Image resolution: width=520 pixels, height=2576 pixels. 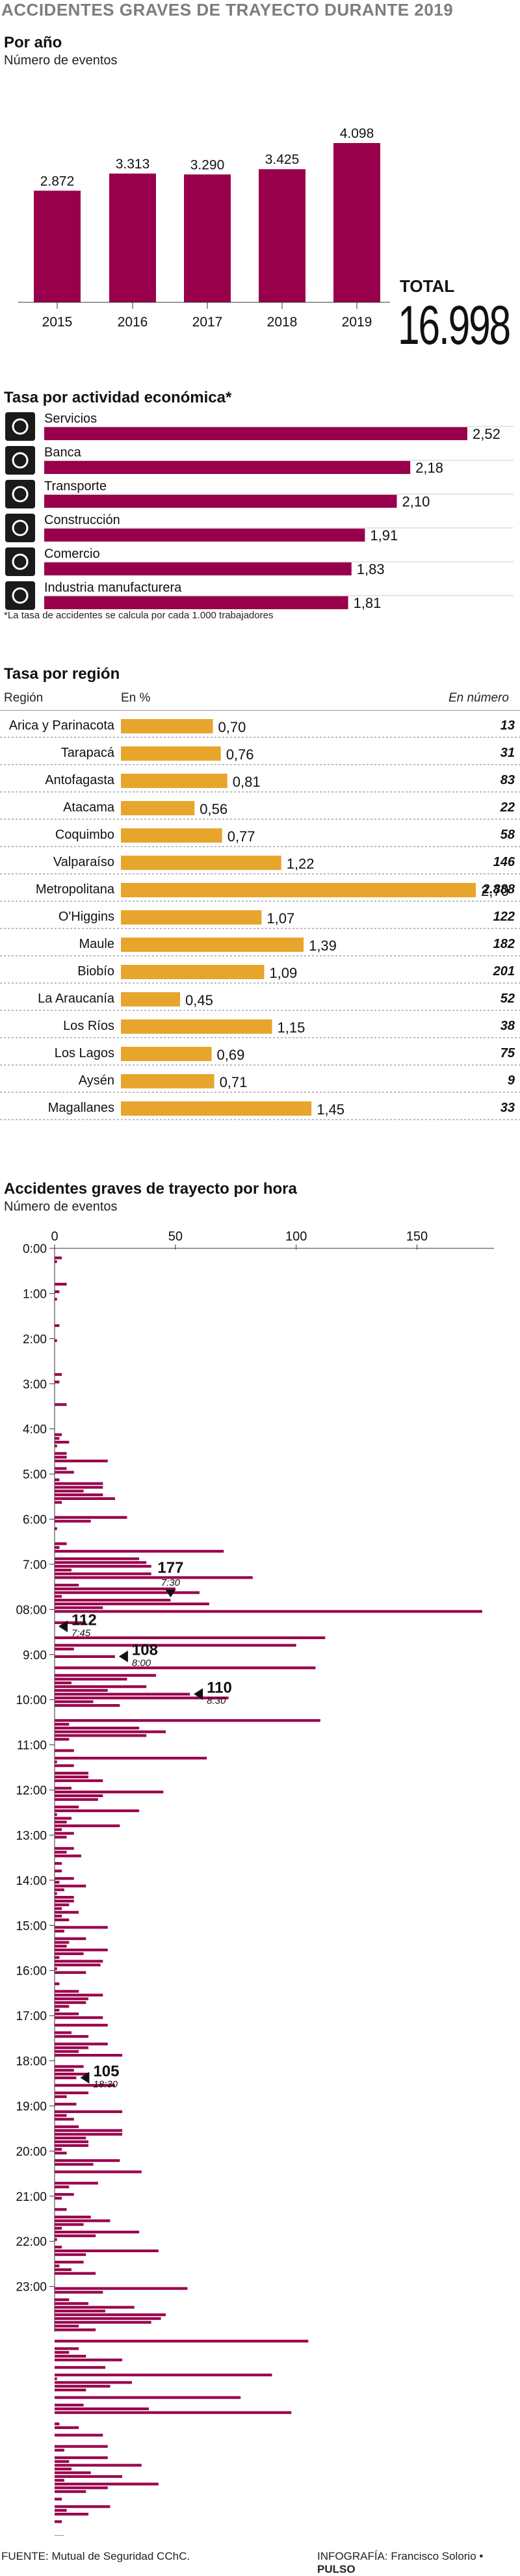 I want to click on credit-brand: PULSO, so click(x=337, y=2569).